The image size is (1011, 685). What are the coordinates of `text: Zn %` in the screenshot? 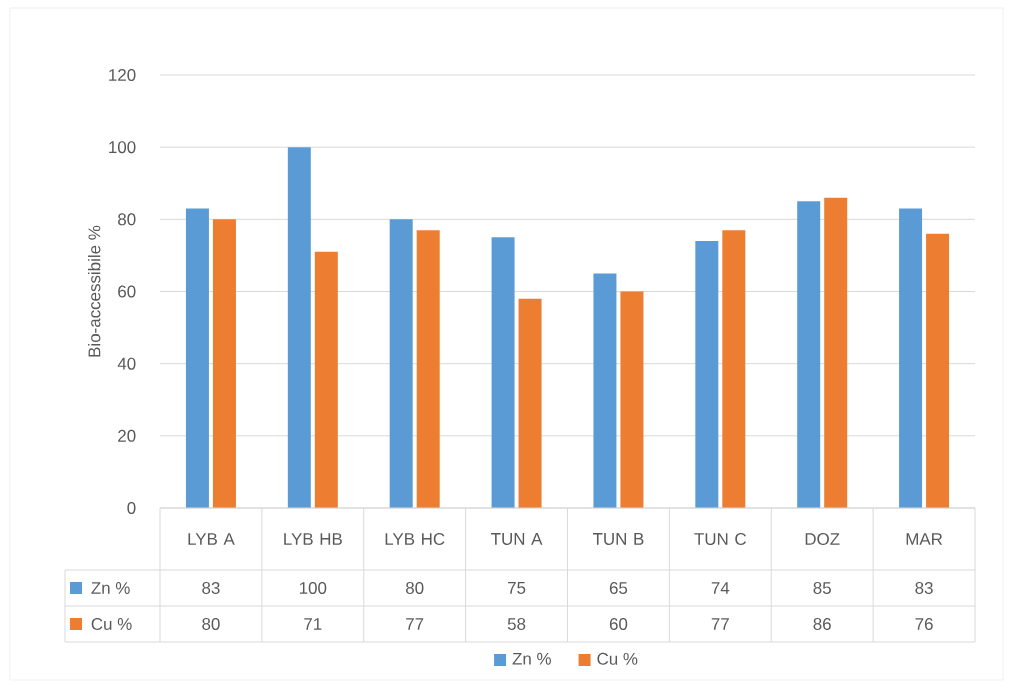 It's located at (531, 658).